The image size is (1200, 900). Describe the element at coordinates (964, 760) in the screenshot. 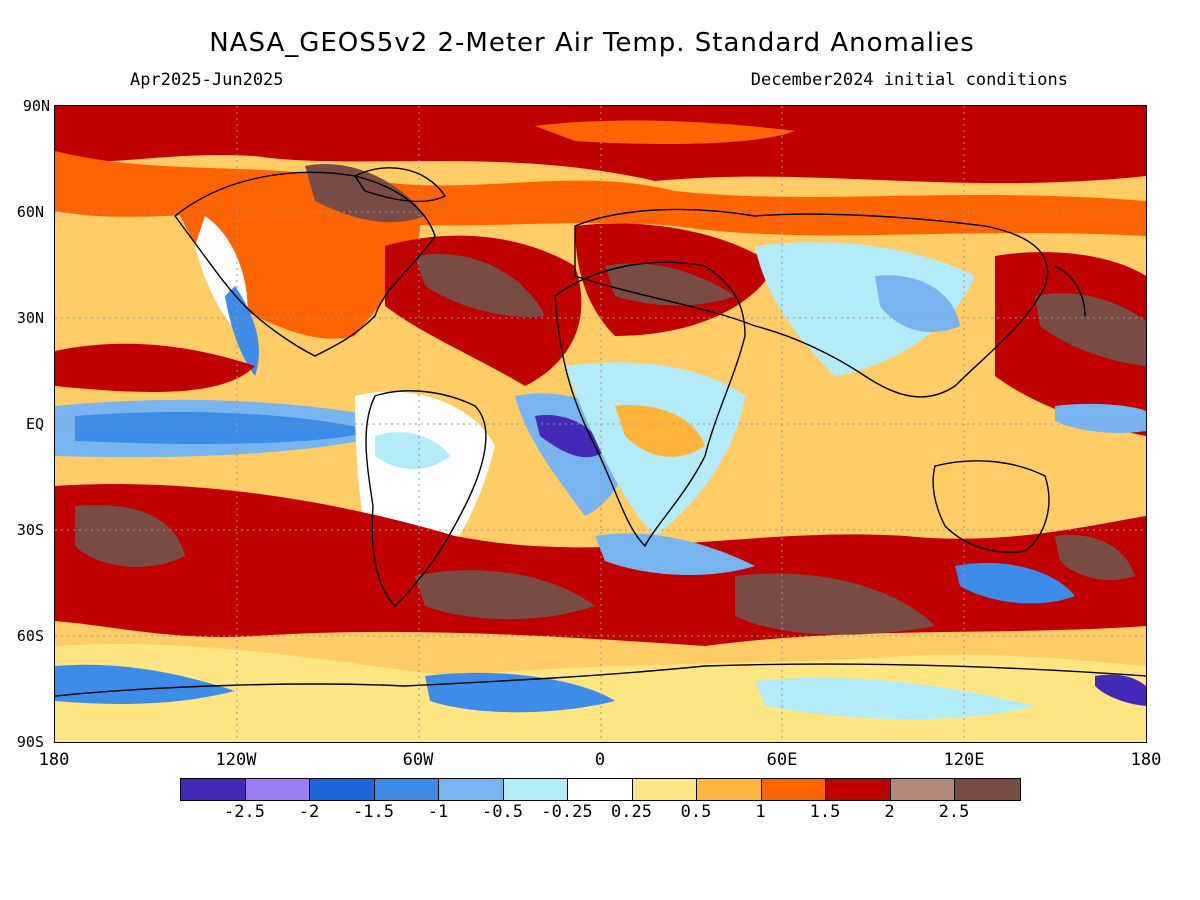

I see `lon-label-120e: 120E` at that location.